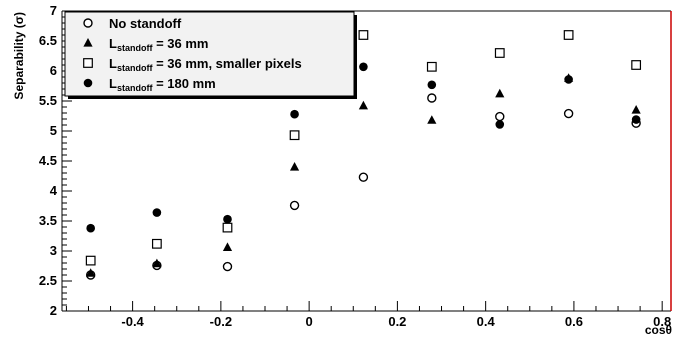 Image resolution: width=680 pixels, height=340 pixels. What do you see at coordinates (486, 321) in the screenshot?
I see `x-tick-label: 0.4` at bounding box center [486, 321].